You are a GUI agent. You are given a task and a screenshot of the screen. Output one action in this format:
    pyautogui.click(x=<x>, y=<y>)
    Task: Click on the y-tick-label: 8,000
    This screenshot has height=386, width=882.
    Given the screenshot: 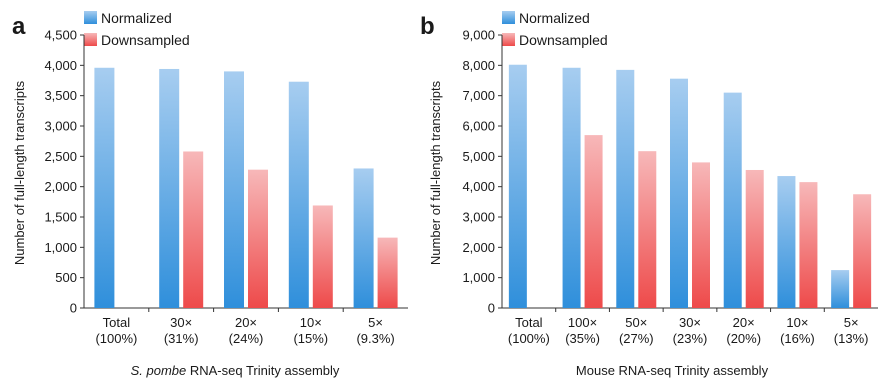 What is the action you would take?
    pyautogui.click(x=478, y=65)
    